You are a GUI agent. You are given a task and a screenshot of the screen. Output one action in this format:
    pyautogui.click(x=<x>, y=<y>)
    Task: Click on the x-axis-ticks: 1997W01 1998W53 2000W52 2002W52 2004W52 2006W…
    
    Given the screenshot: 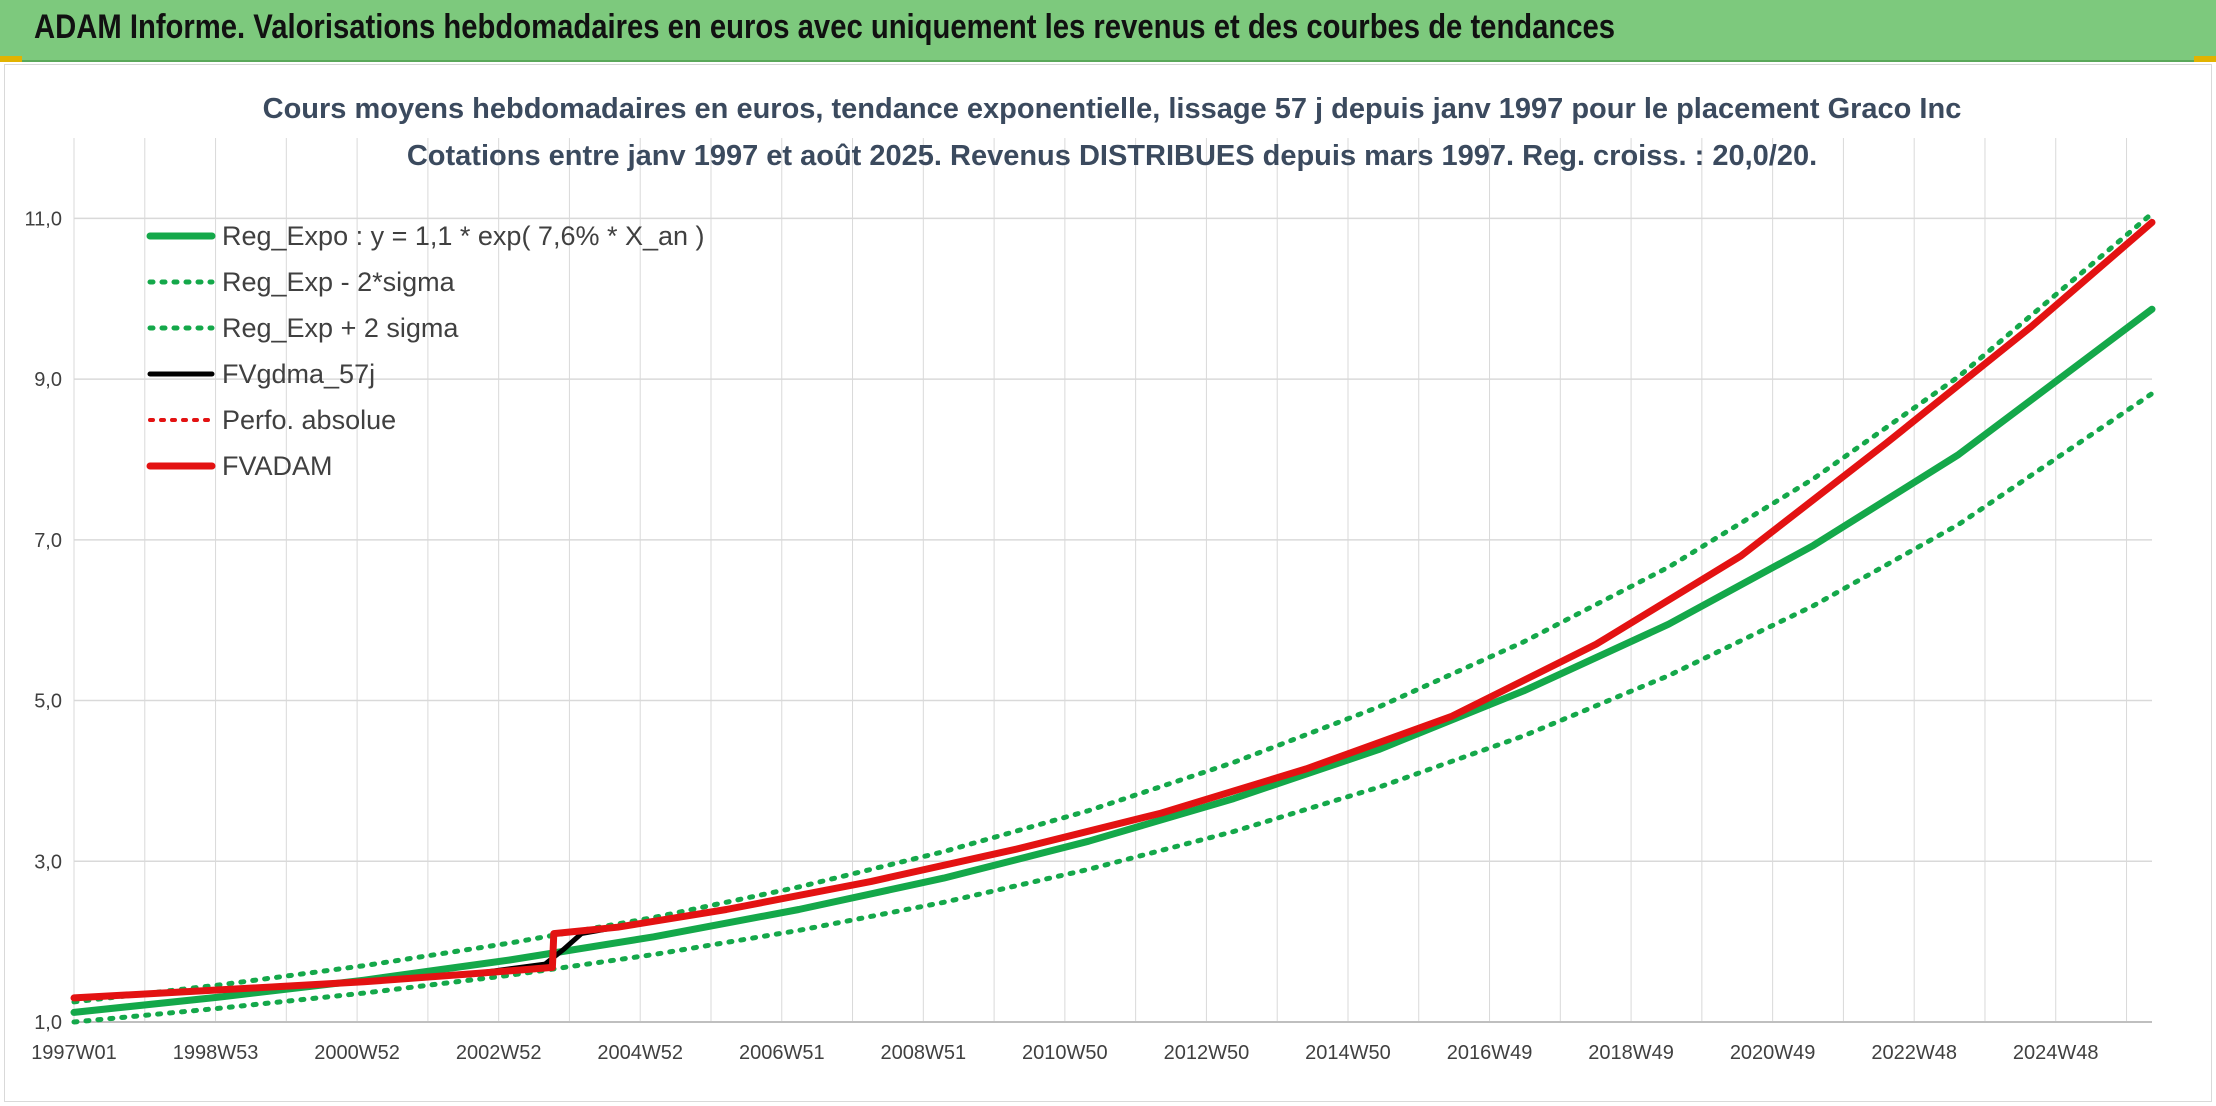 What is the action you would take?
    pyautogui.click(x=1064, y=1053)
    